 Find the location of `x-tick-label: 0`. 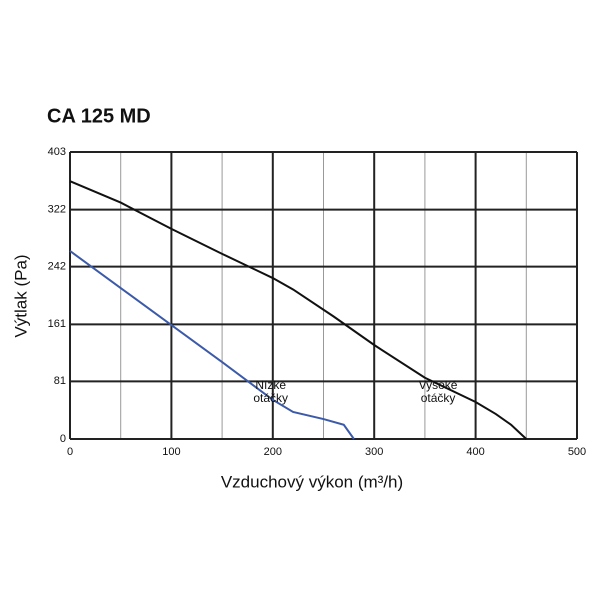

x-tick-label: 0 is located at coordinates (70, 452).